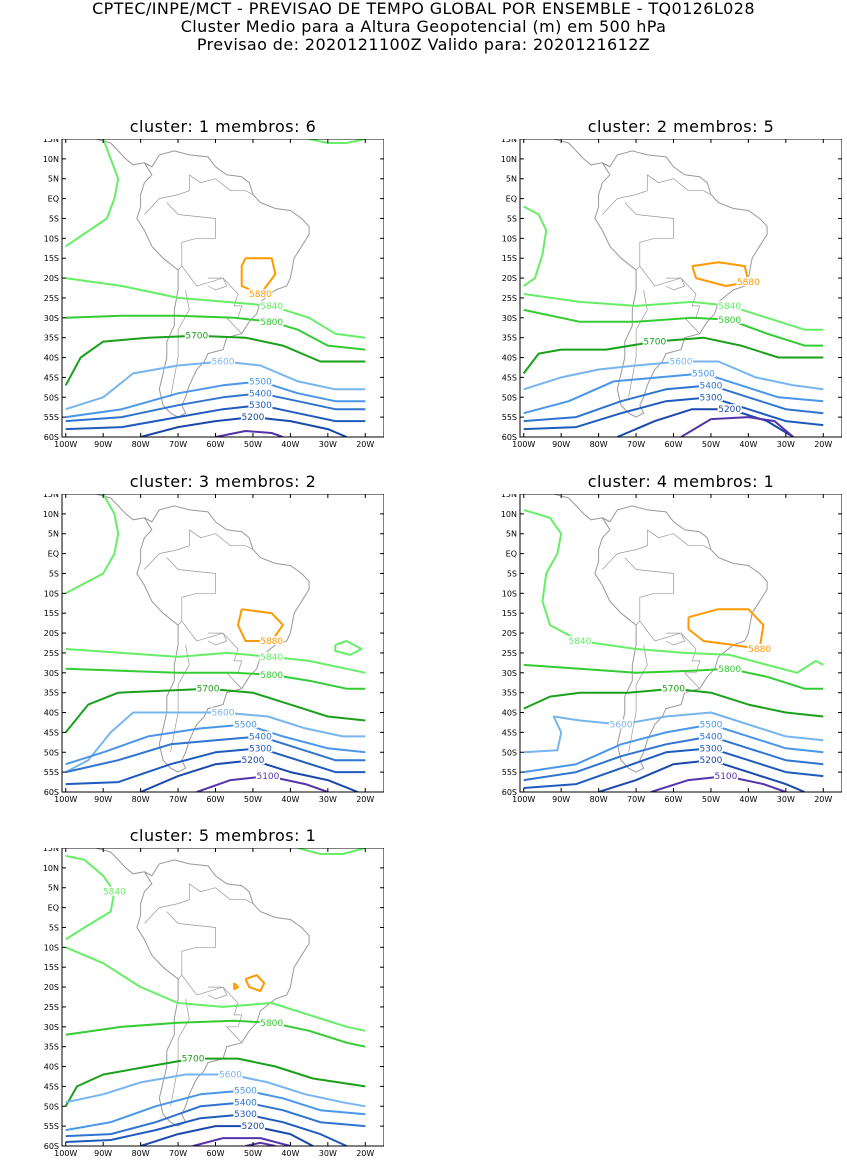 The height and width of the screenshot is (1160, 847). I want to click on map-layer: 5880 5840 5800 5700 5600 5500 5400 5300 5200 5100, so click(673, 643).